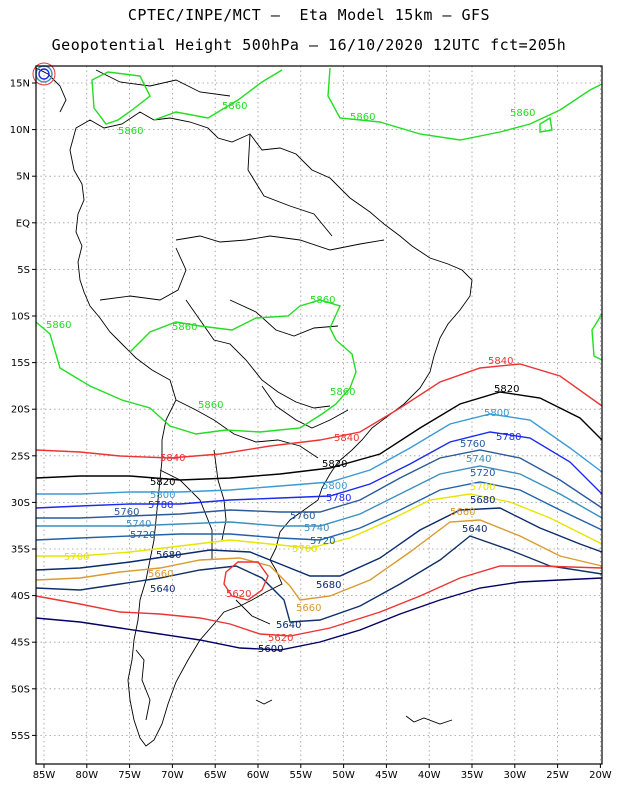  Describe the element at coordinates (472, 775) in the screenshot. I see `longitude-label: 35W` at that location.